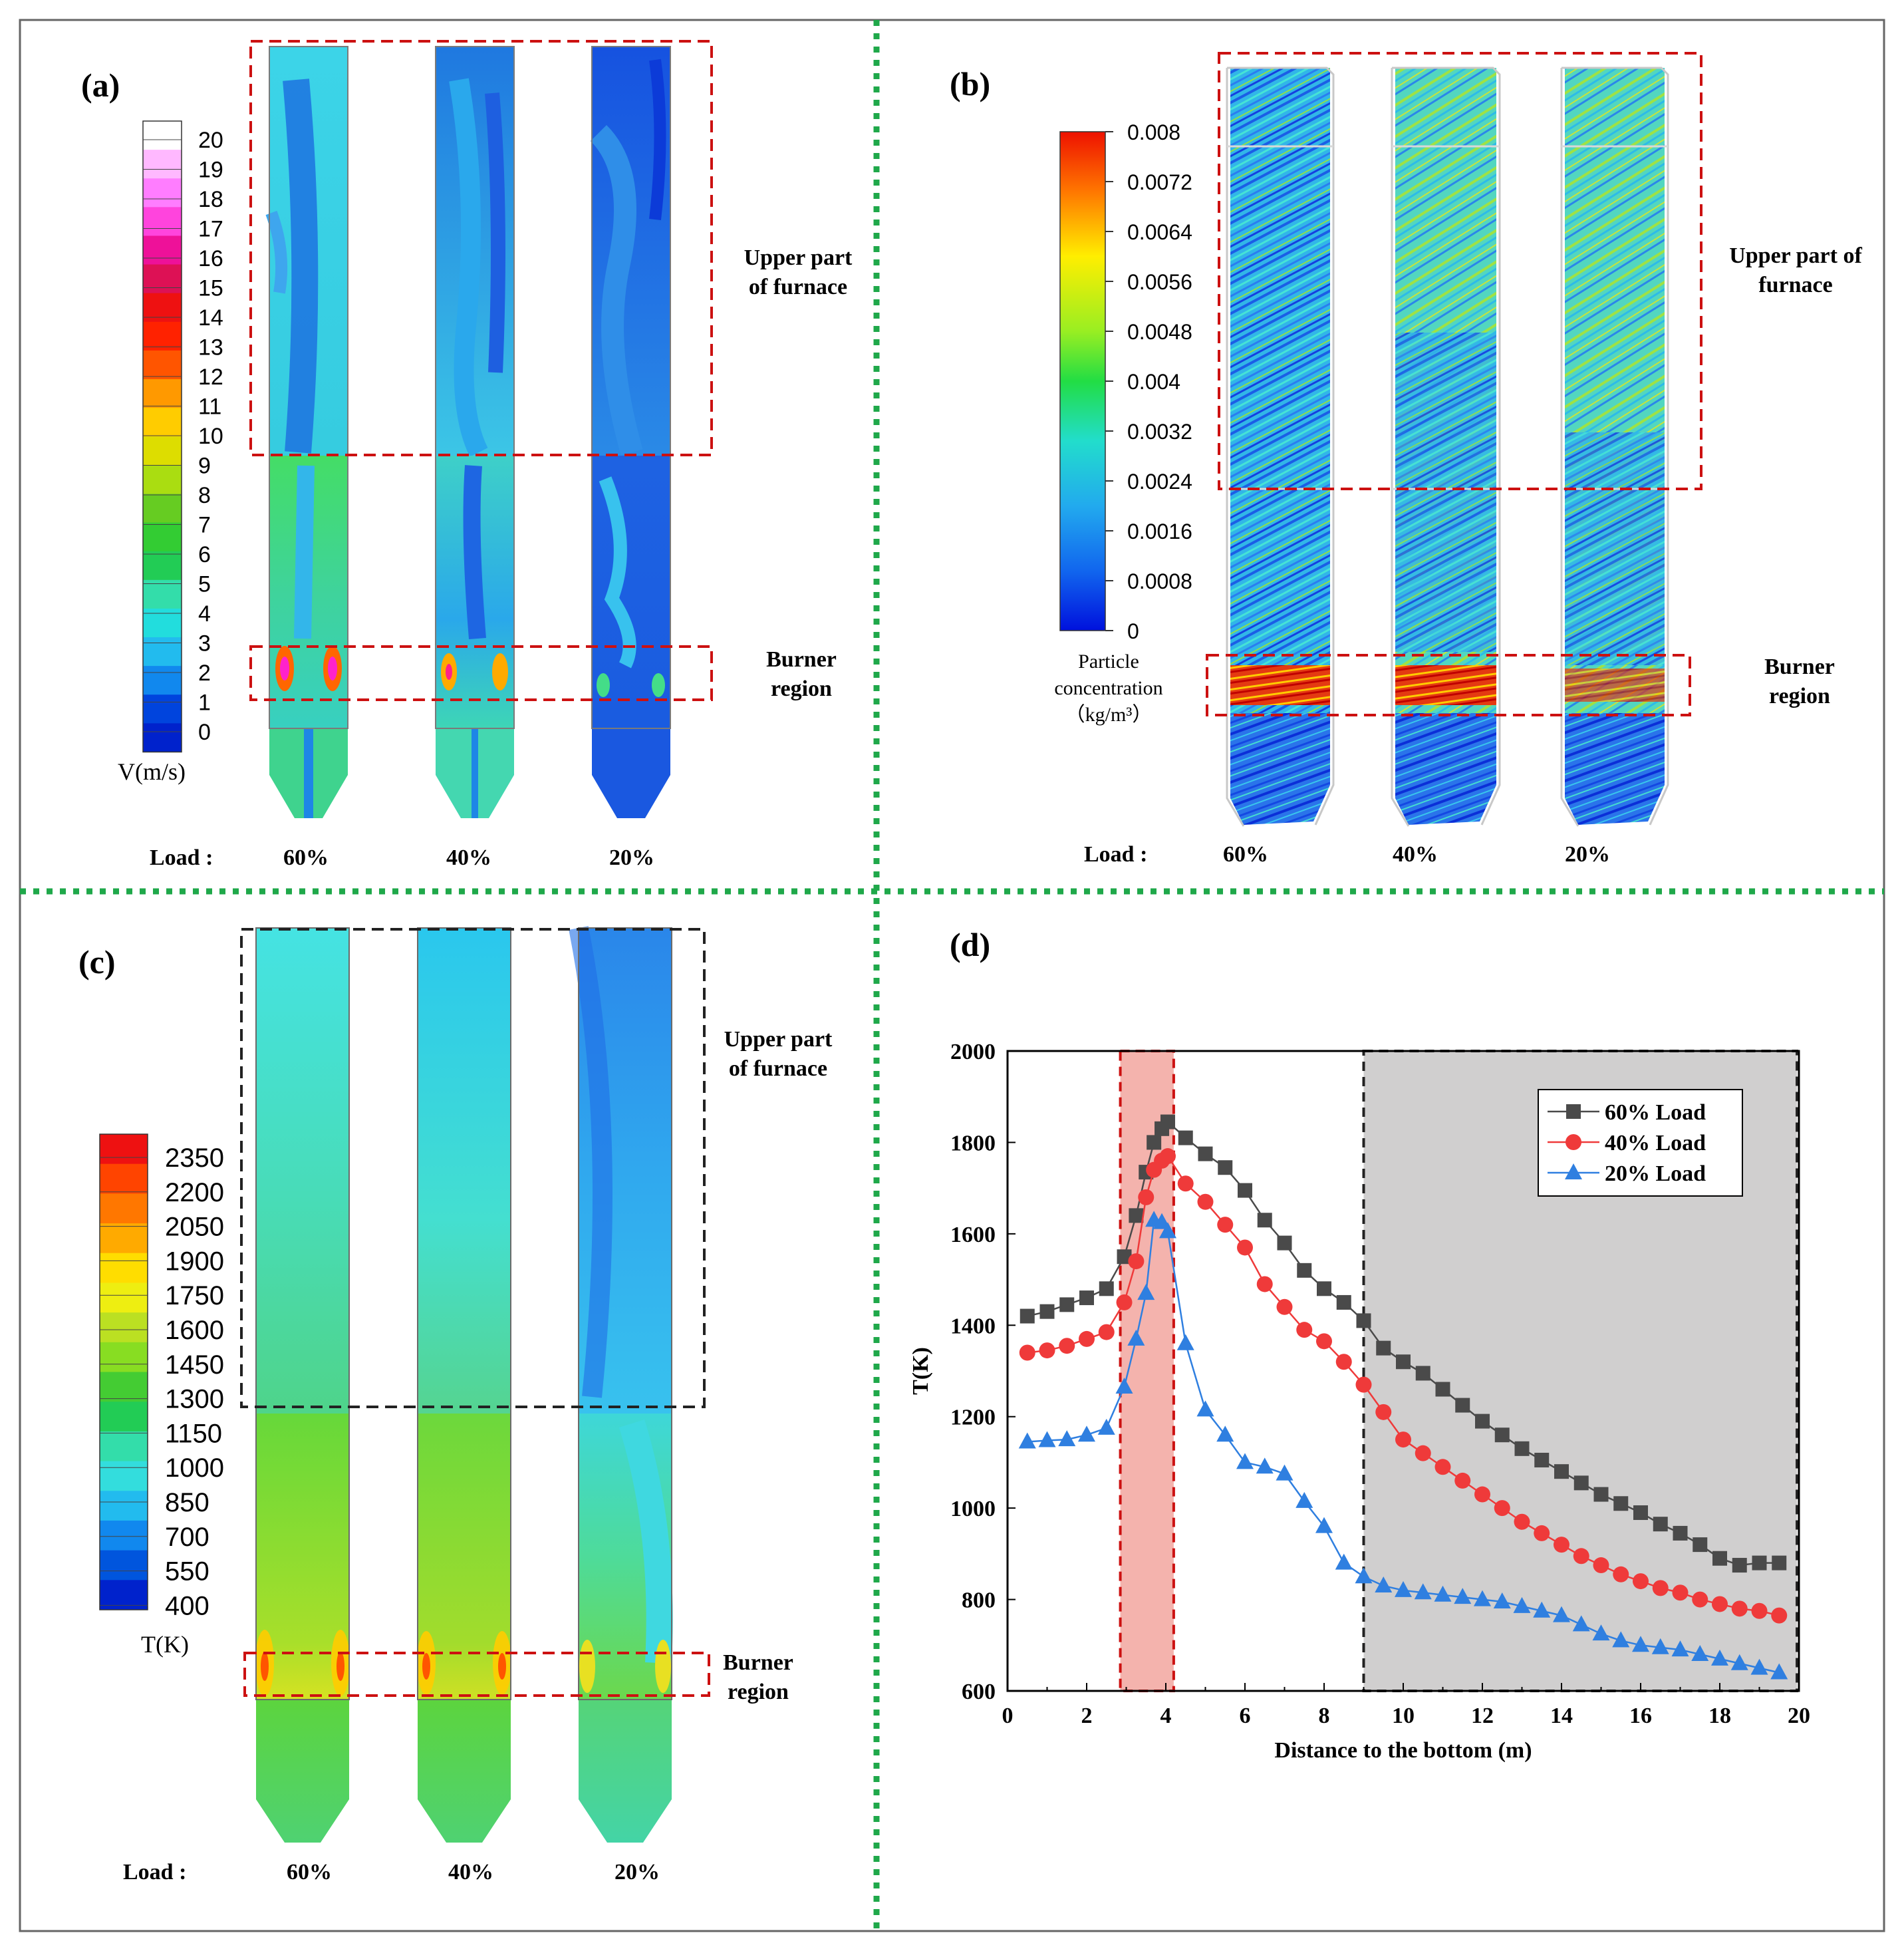 This screenshot has width=1904, height=1951. What do you see at coordinates (1245, 854) in the screenshot?
I see `load-60-b: 60%` at bounding box center [1245, 854].